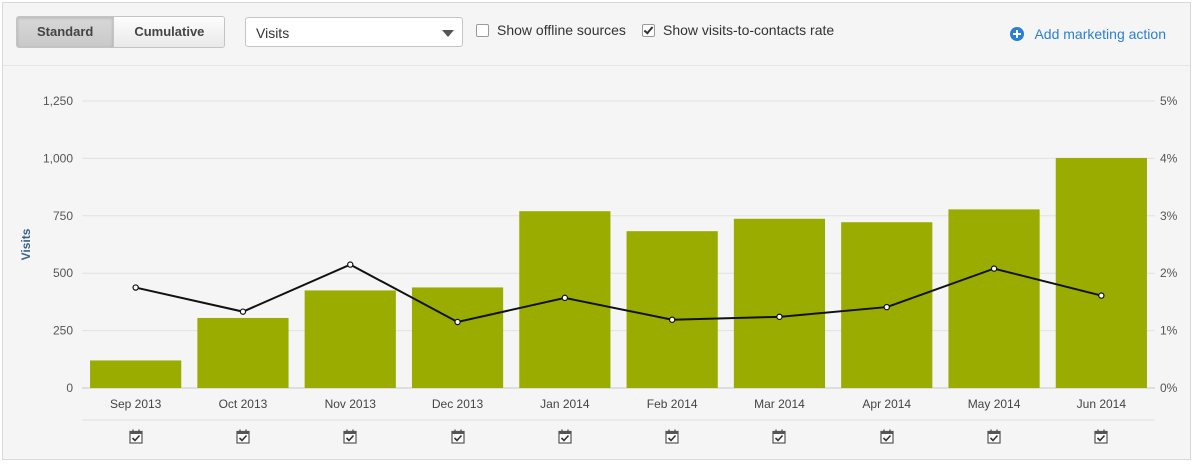 The image size is (1195, 464). I want to click on standard-button: Standard, so click(65, 32).